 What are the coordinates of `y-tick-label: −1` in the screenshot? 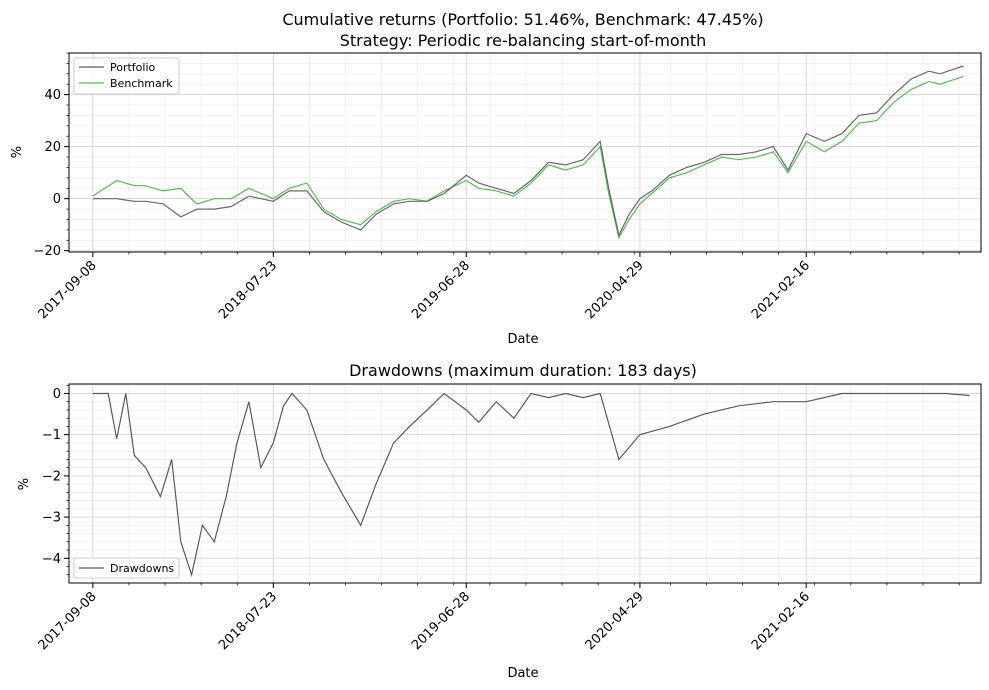 It's located at (51, 435).